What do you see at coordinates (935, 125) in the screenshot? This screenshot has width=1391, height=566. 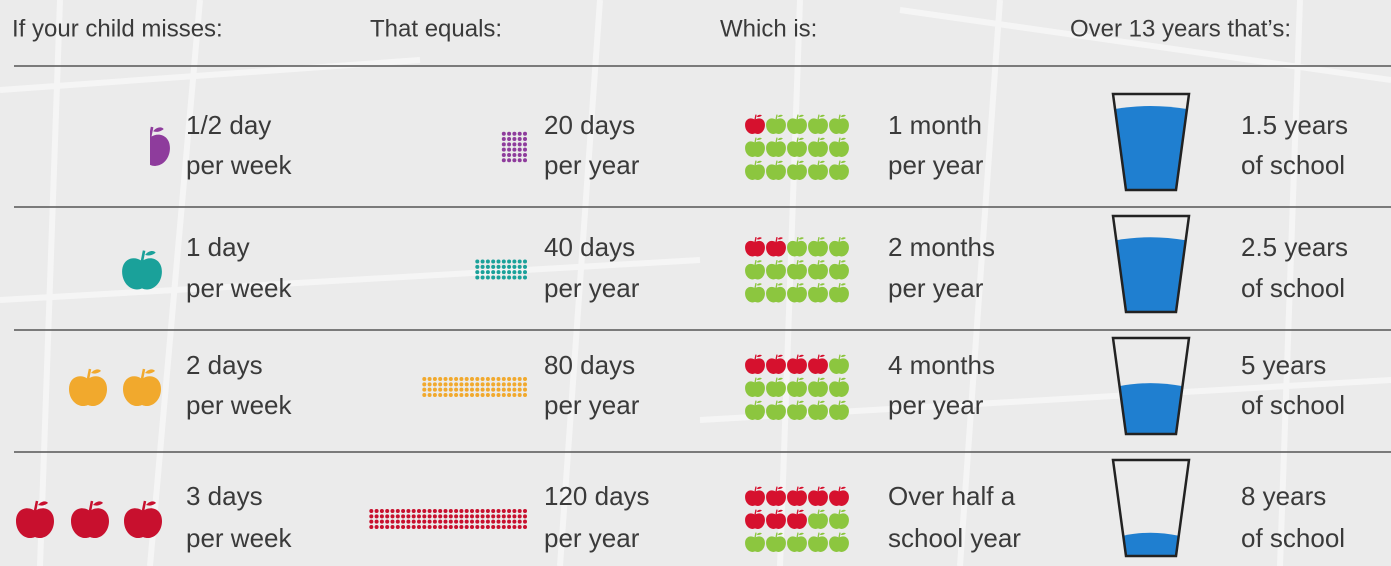 I see `which-text: 1 month` at bounding box center [935, 125].